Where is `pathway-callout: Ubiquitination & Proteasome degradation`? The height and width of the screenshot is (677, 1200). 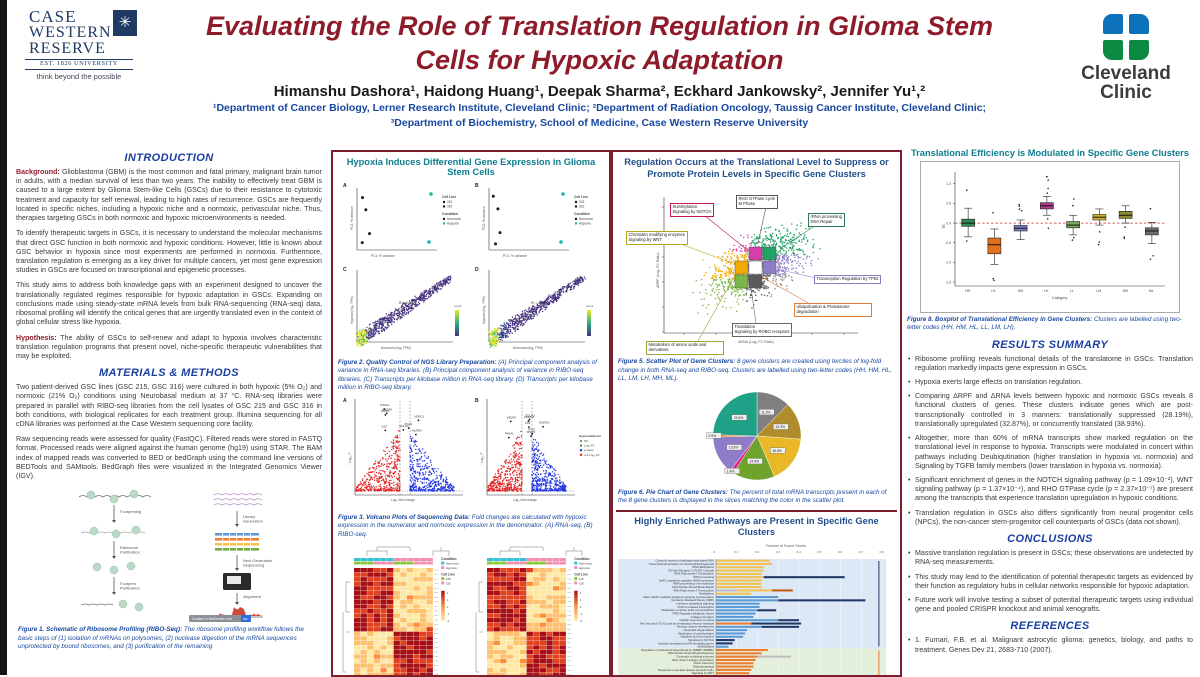 pathway-callout: Ubiquitination & Proteasome degradation is located at coordinates (833, 310).